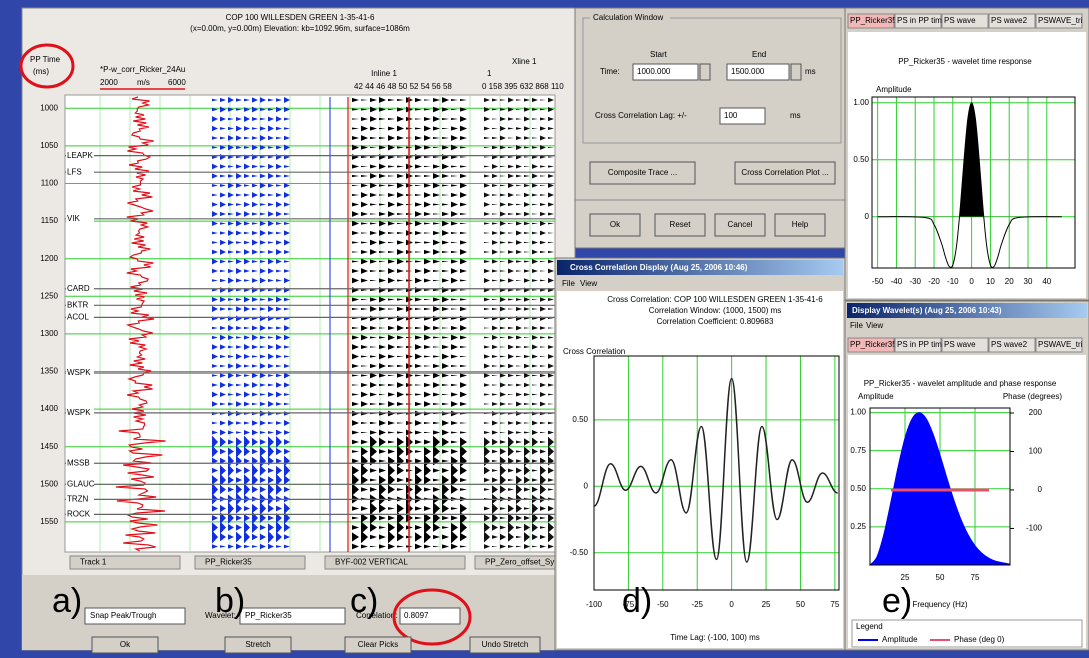  What do you see at coordinates (1046, 281) in the screenshot?
I see `x-tick-label: 40` at bounding box center [1046, 281].